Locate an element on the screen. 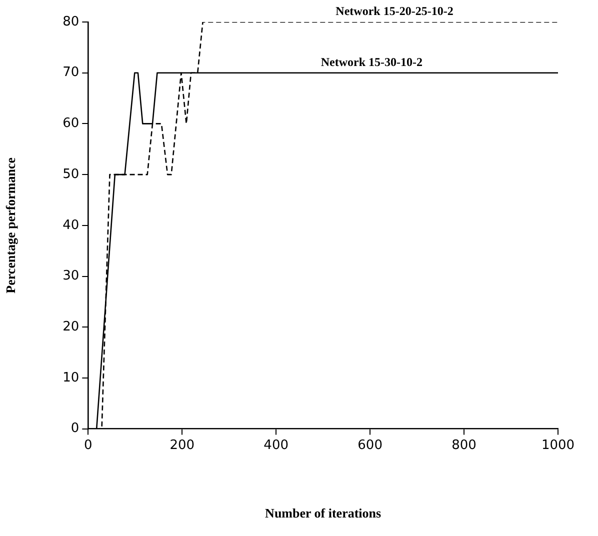  series-label: Network 15-20-25-10-2 is located at coordinates (395, 11).